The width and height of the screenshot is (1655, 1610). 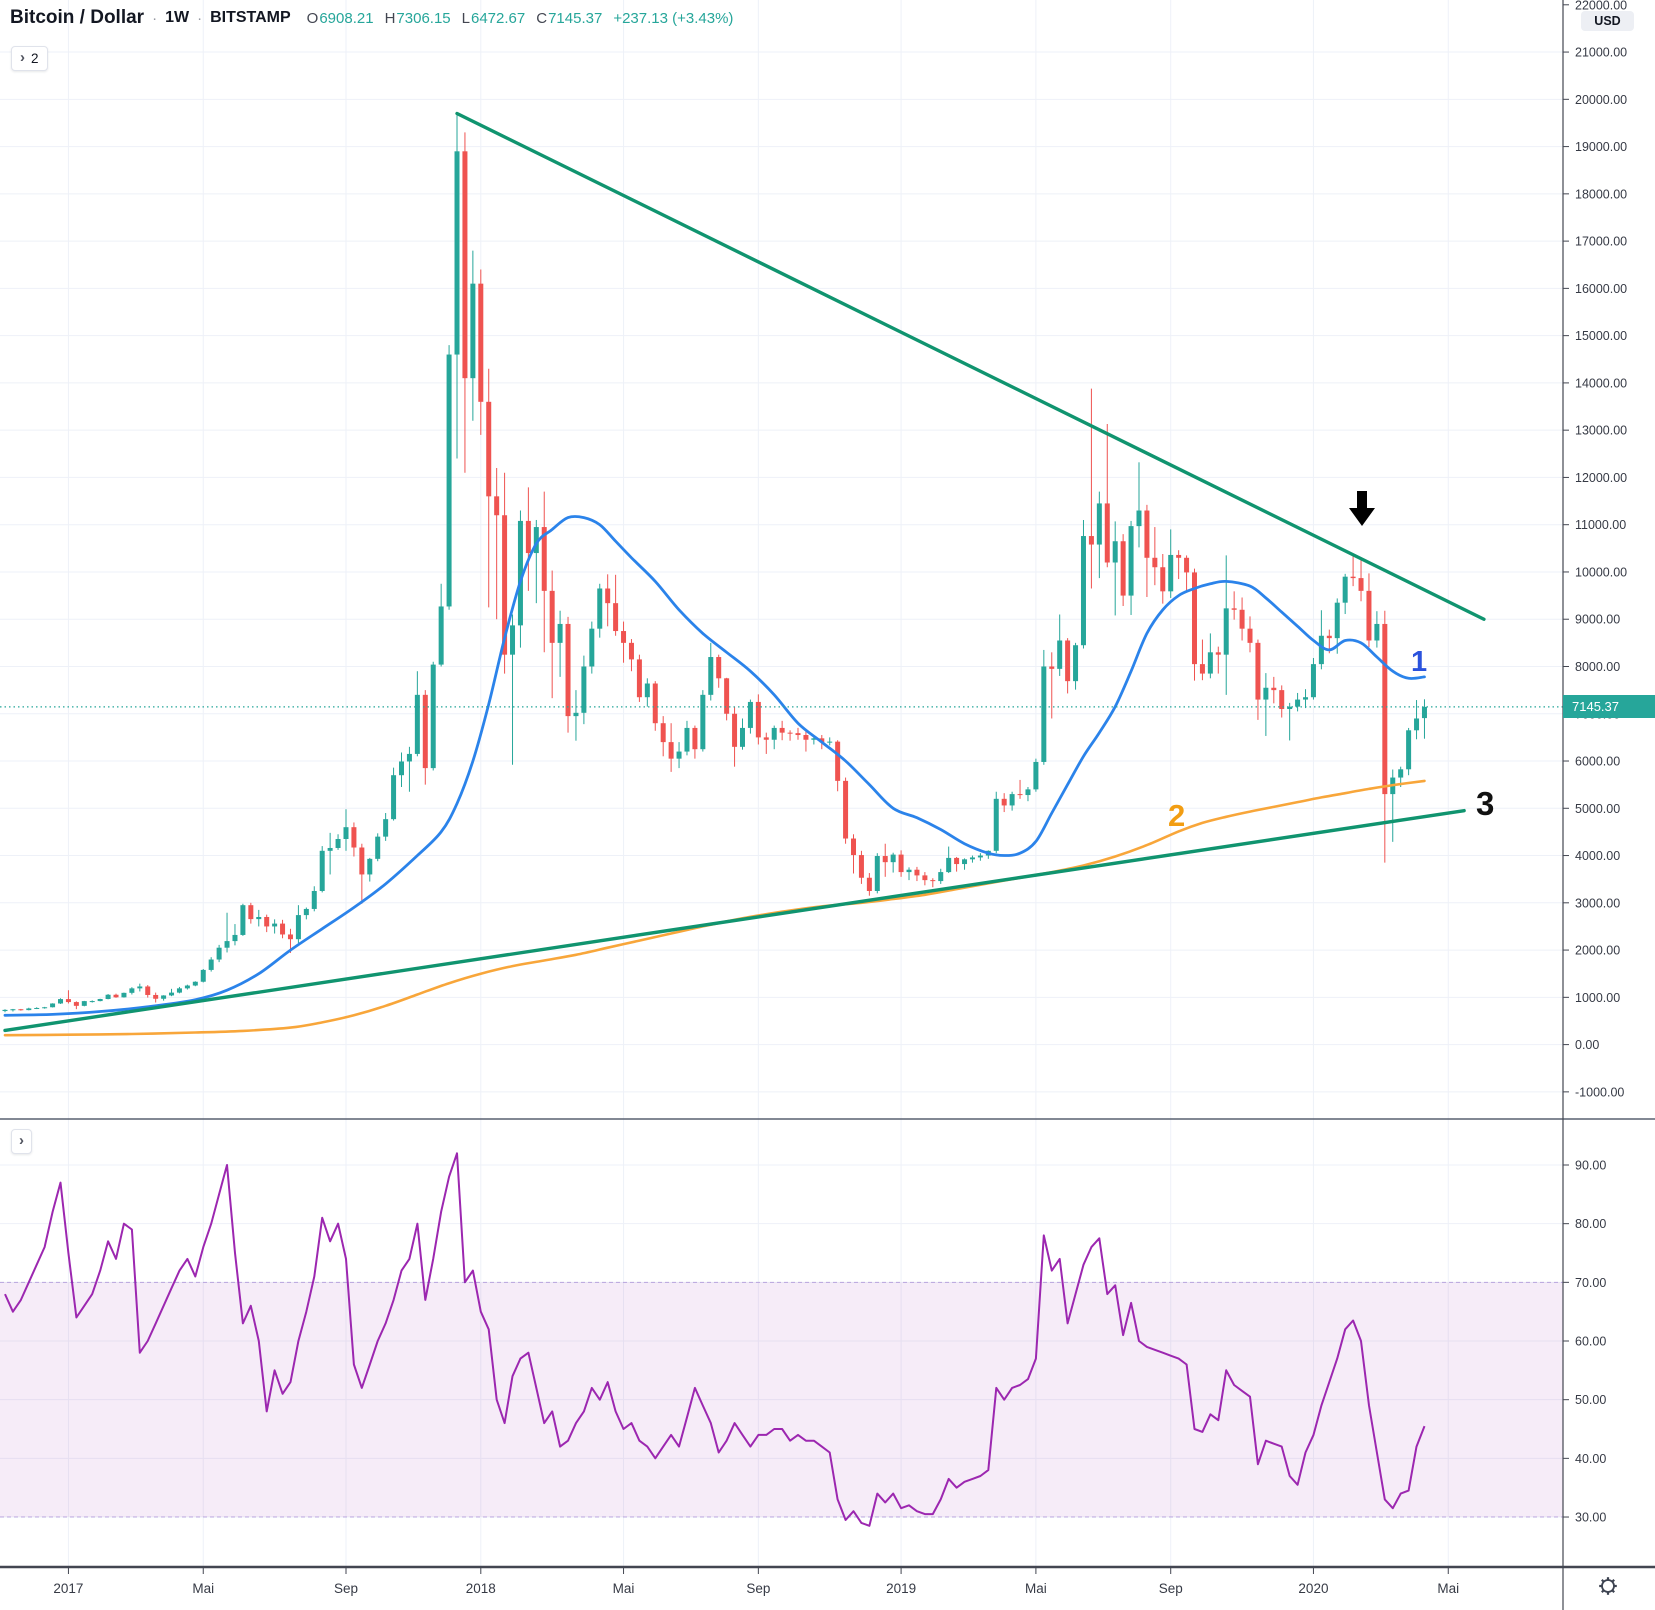 What do you see at coordinates (1590, 1283) in the screenshot?
I see `svg-text: 70.00` at bounding box center [1590, 1283].